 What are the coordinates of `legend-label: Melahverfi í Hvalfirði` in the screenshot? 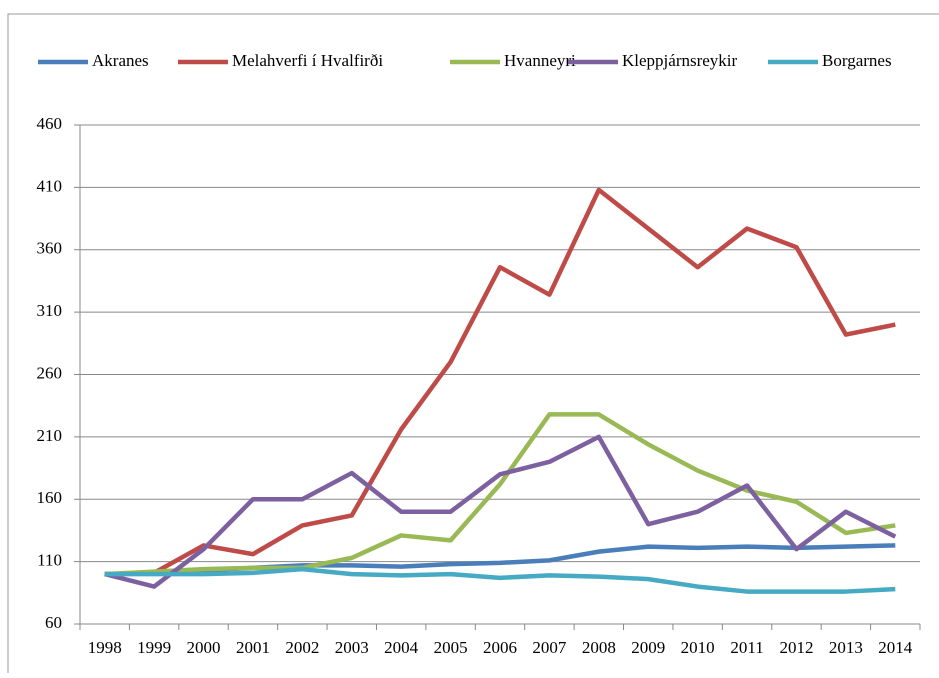 It's located at (307, 60).